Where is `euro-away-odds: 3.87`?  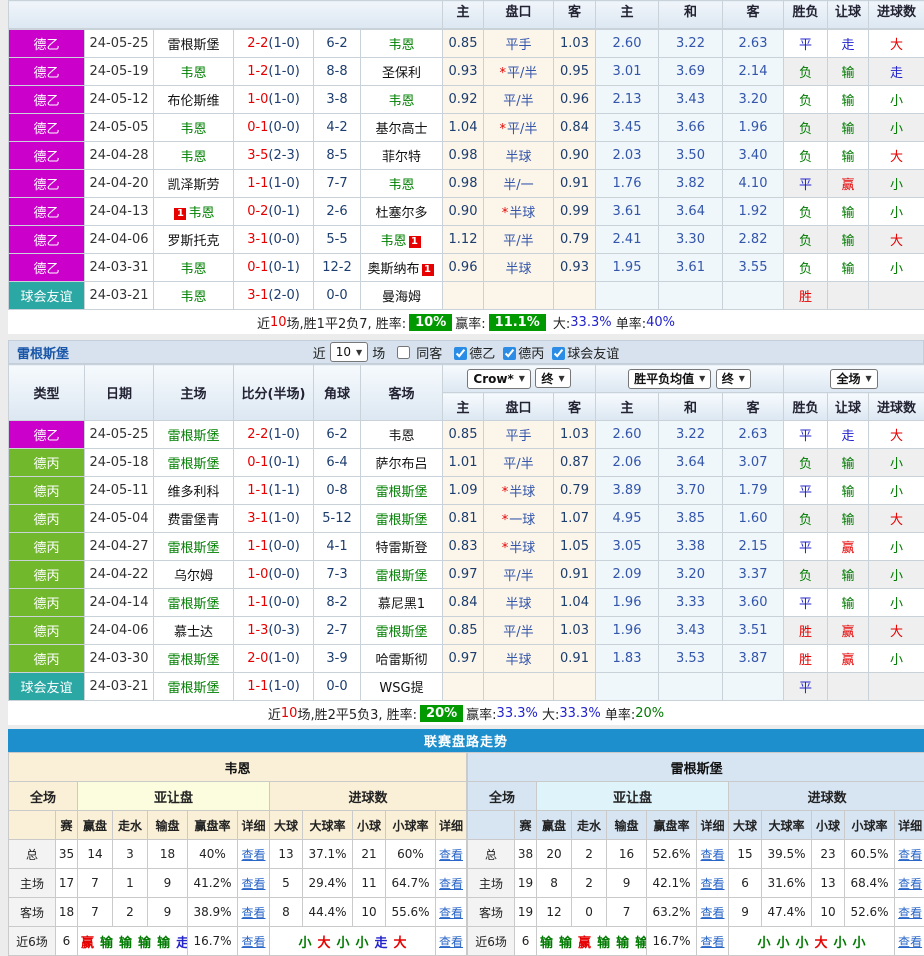
euro-away-odds: 3.87 is located at coordinates (753, 659).